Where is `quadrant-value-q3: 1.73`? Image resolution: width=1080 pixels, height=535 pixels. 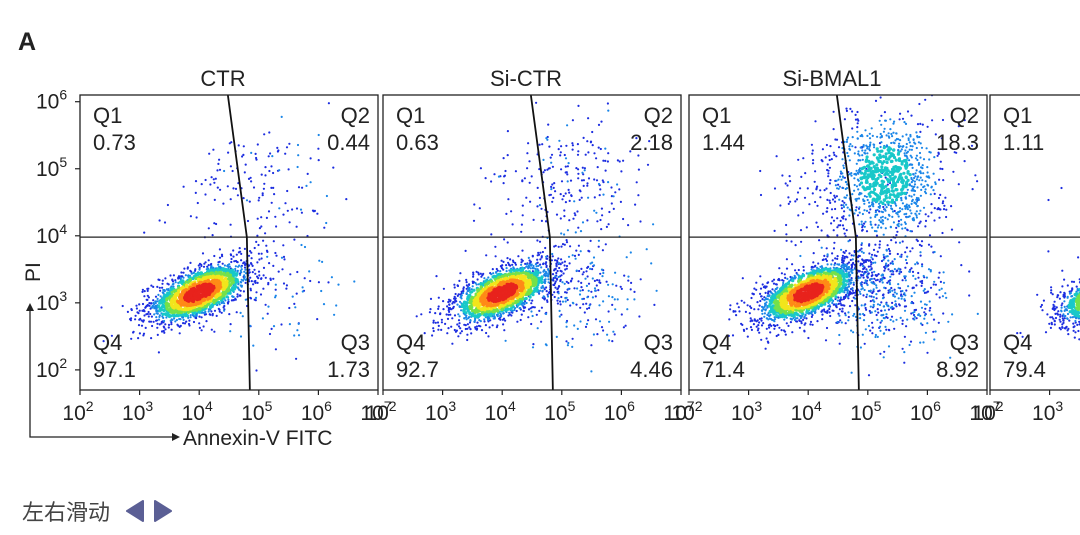
quadrant-value-q3: 1.73 is located at coordinates (348, 369).